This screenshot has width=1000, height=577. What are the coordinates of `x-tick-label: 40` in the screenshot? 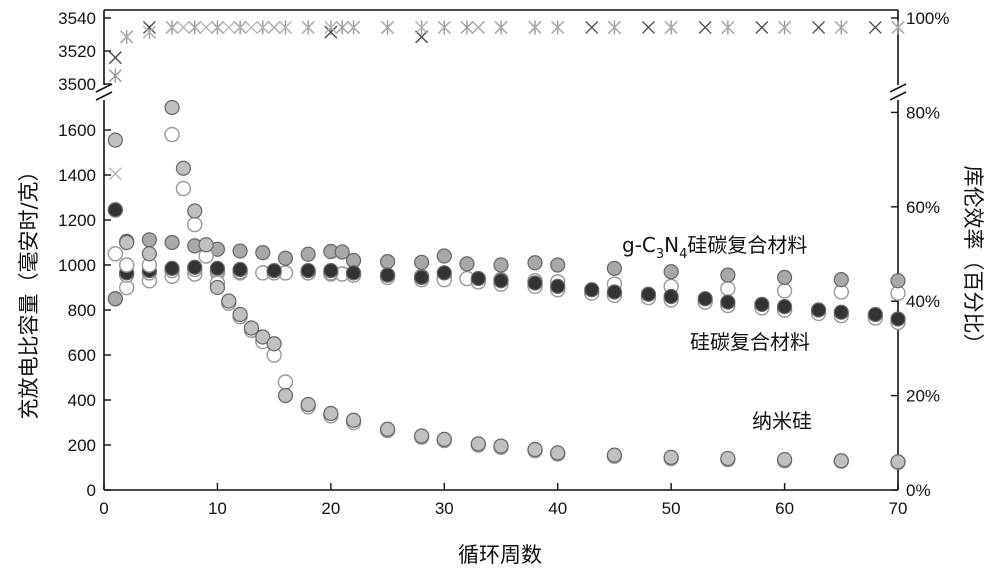 It's located at (557, 508).